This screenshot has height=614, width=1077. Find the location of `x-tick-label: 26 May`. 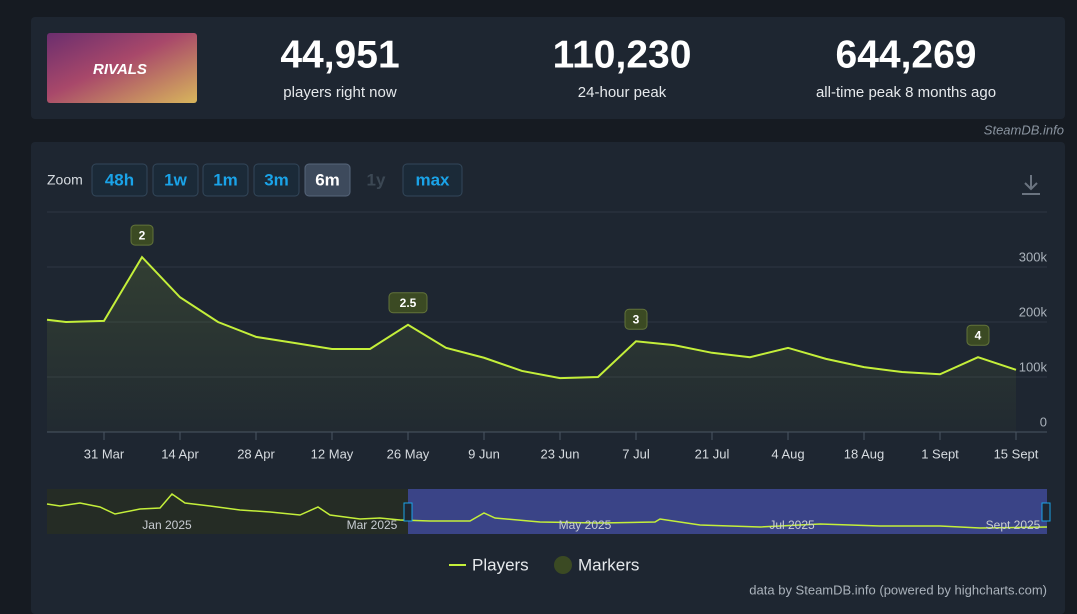

x-tick-label: 26 May is located at coordinates (408, 453).